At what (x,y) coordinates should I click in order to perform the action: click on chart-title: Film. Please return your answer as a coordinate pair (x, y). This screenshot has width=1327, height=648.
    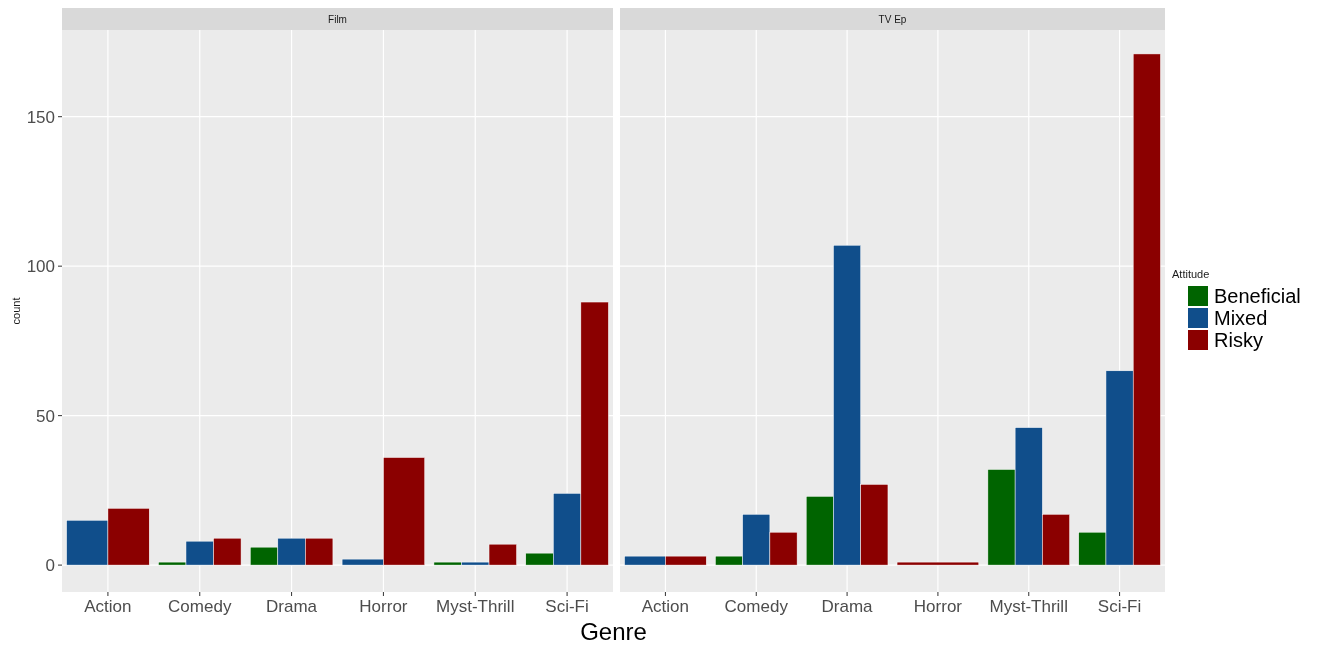
    Looking at the image, I should click on (337, 19).